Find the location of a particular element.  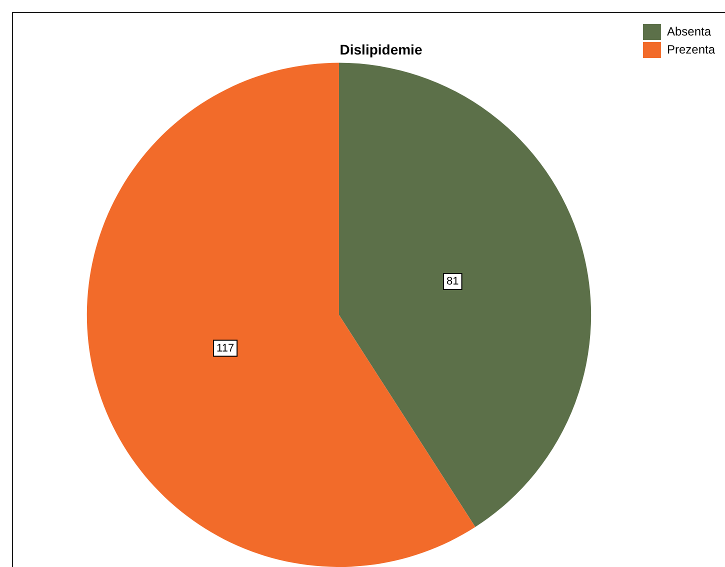

data-label: 81 is located at coordinates (452, 282).